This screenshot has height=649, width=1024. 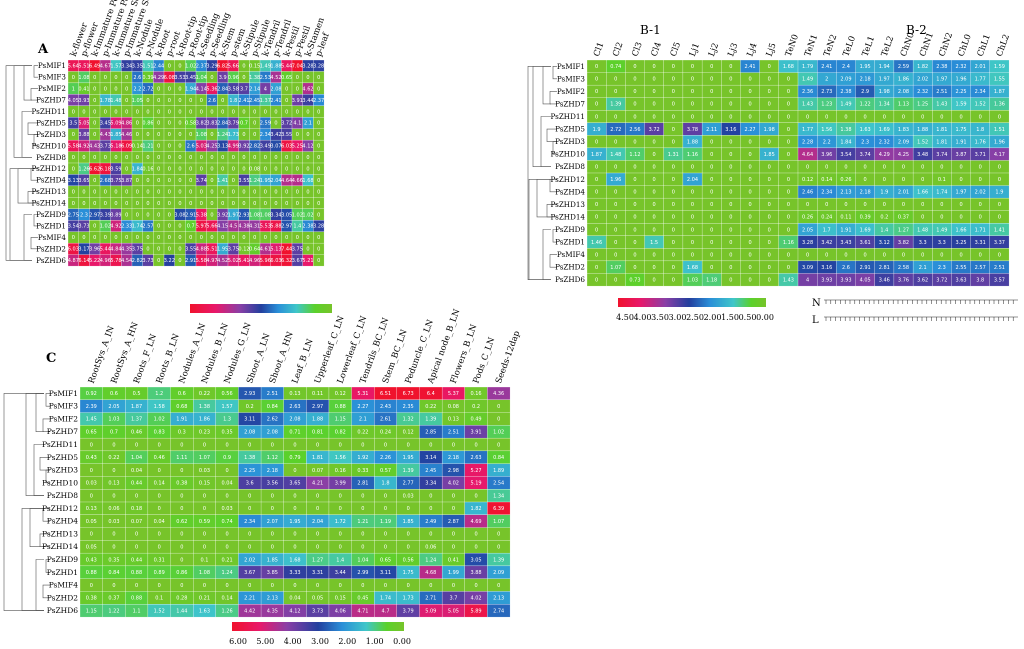 What do you see at coordinates (884, 80) in the screenshot?
I see `heatmap-cell-value: 1.97` at bounding box center [884, 80].